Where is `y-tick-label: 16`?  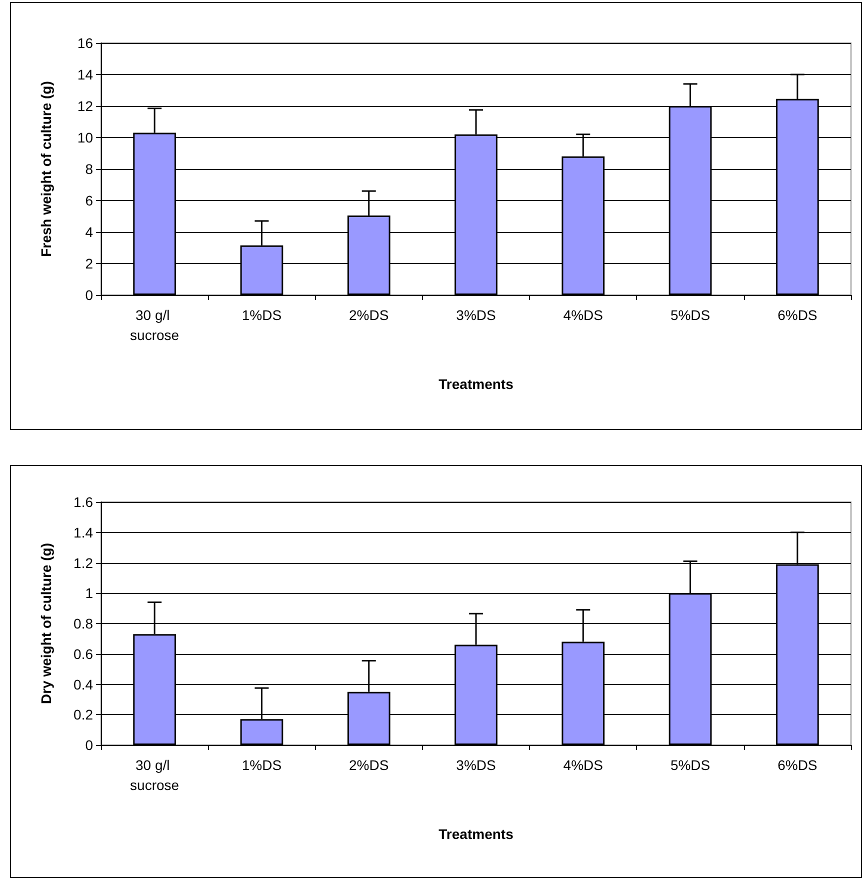
y-tick-label: 16 is located at coordinates (85, 43).